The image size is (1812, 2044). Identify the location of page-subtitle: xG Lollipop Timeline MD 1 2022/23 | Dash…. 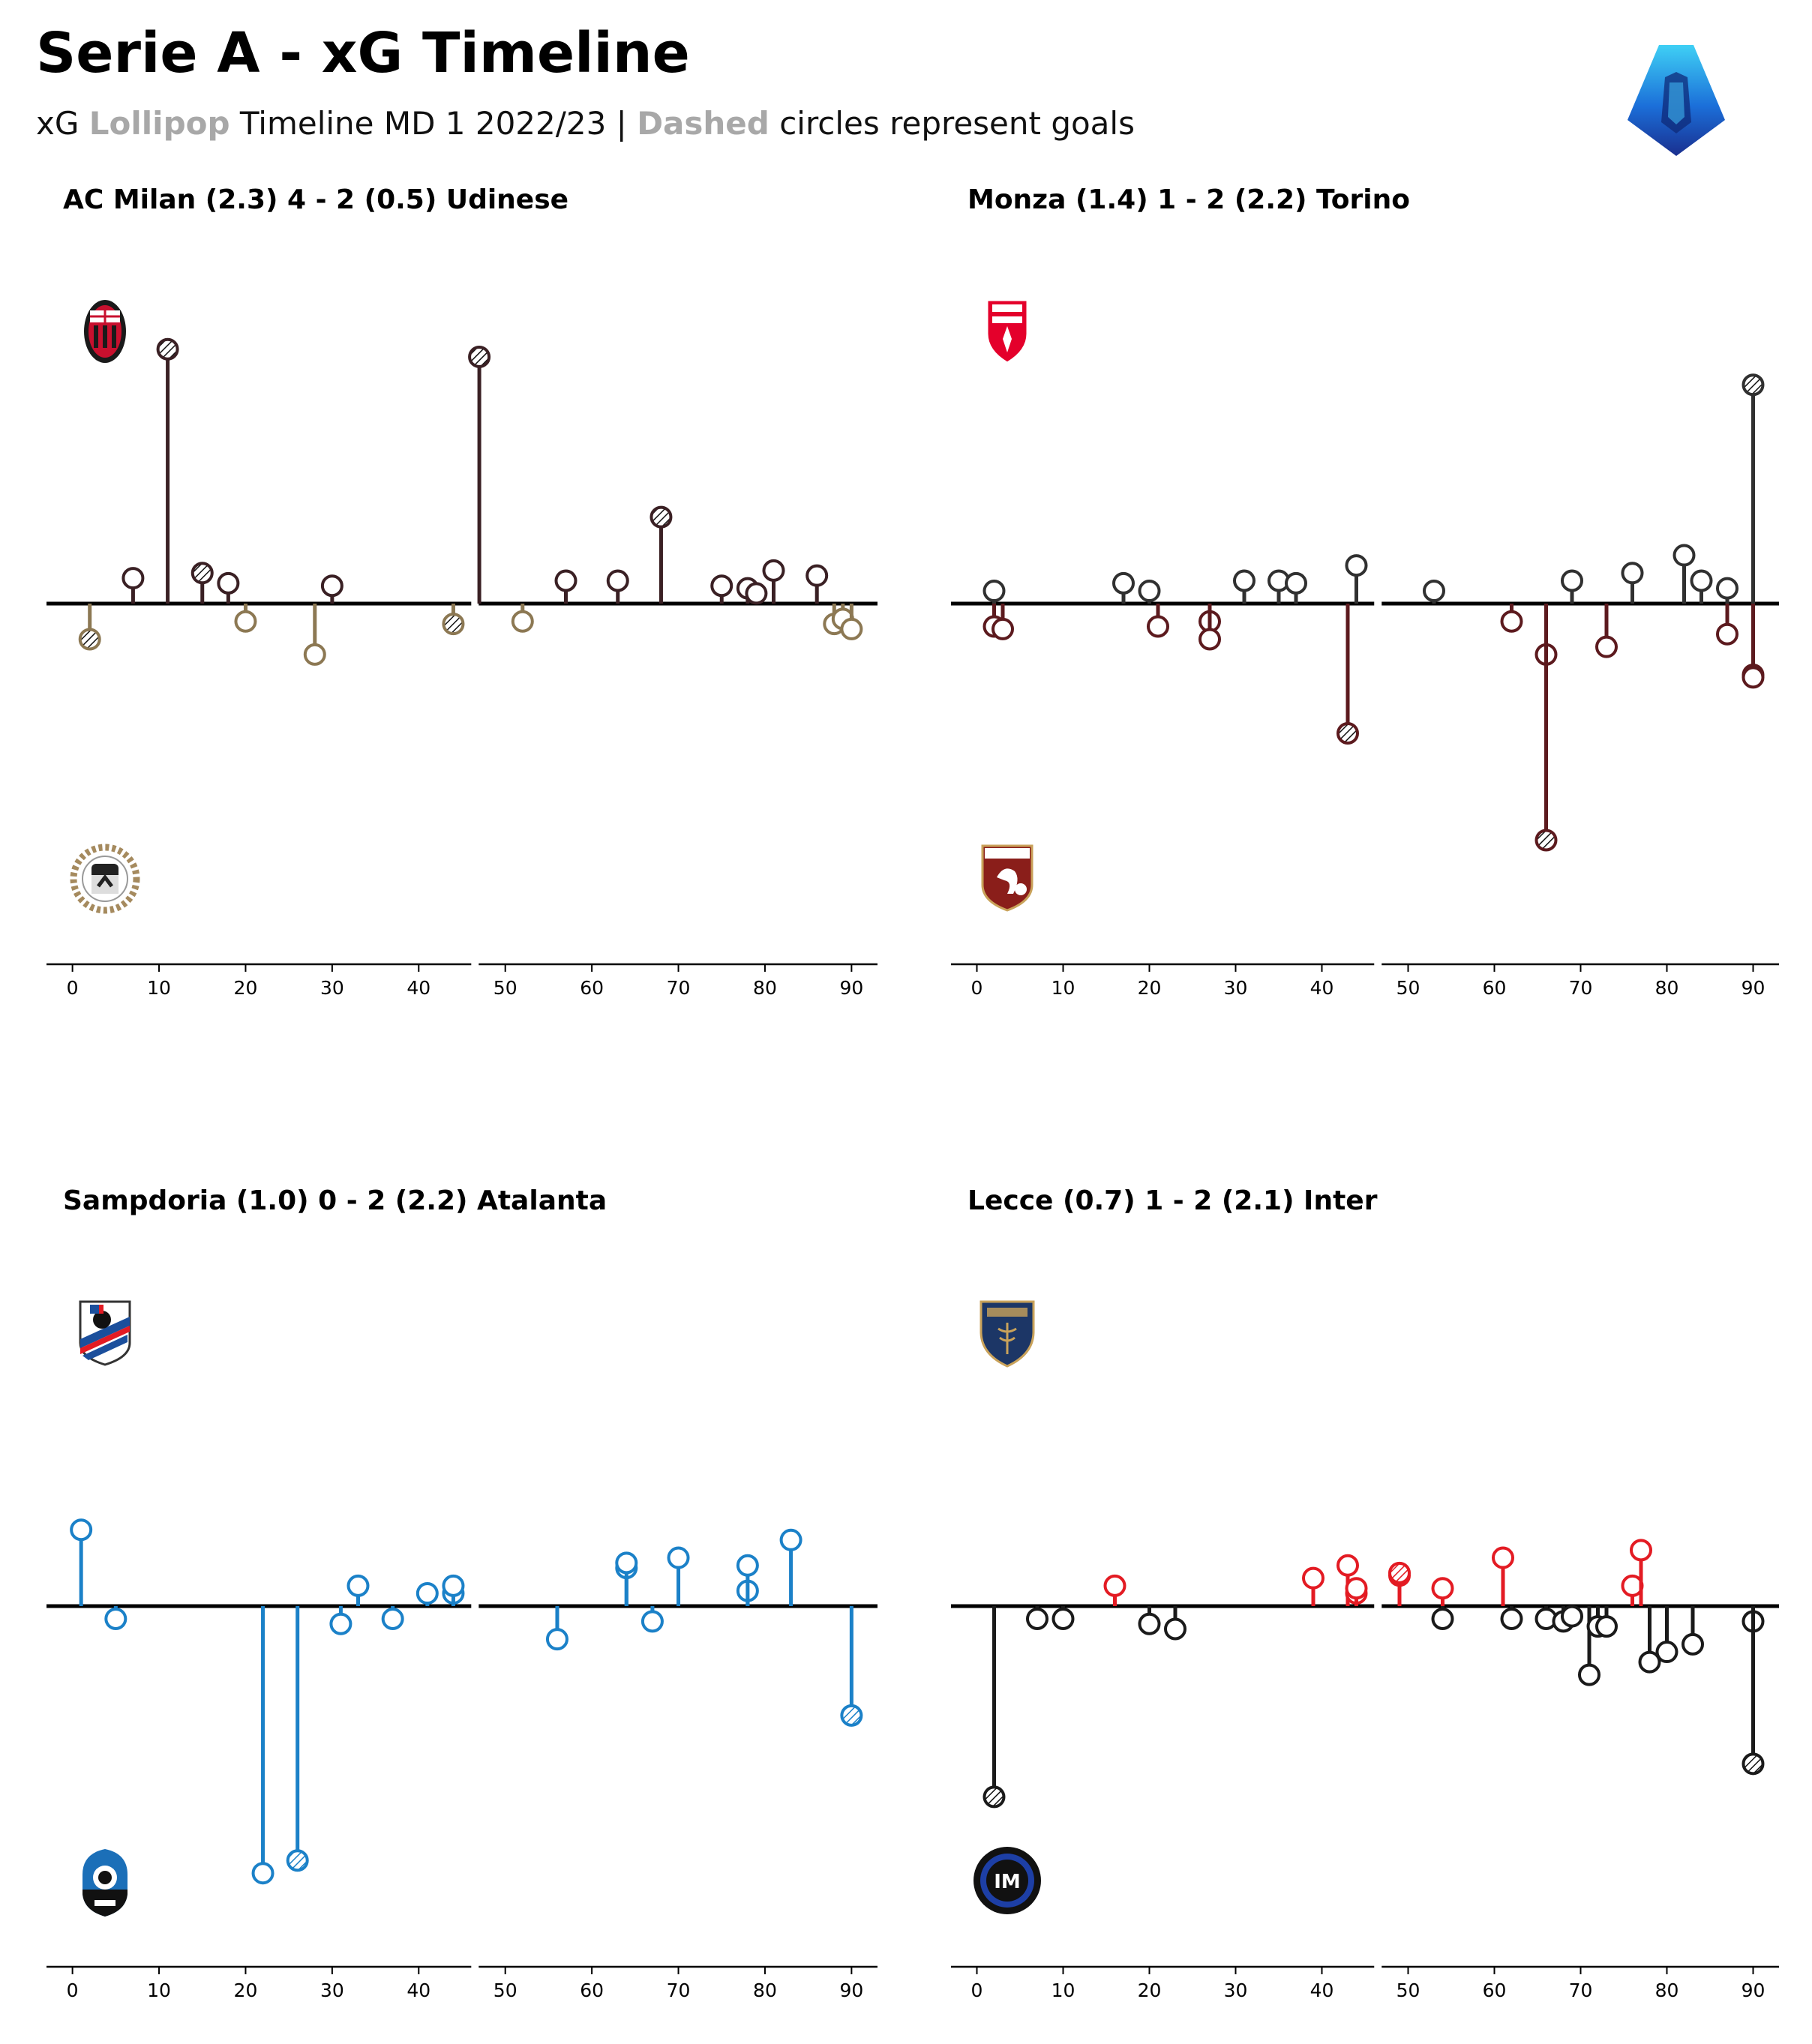
(585, 123).